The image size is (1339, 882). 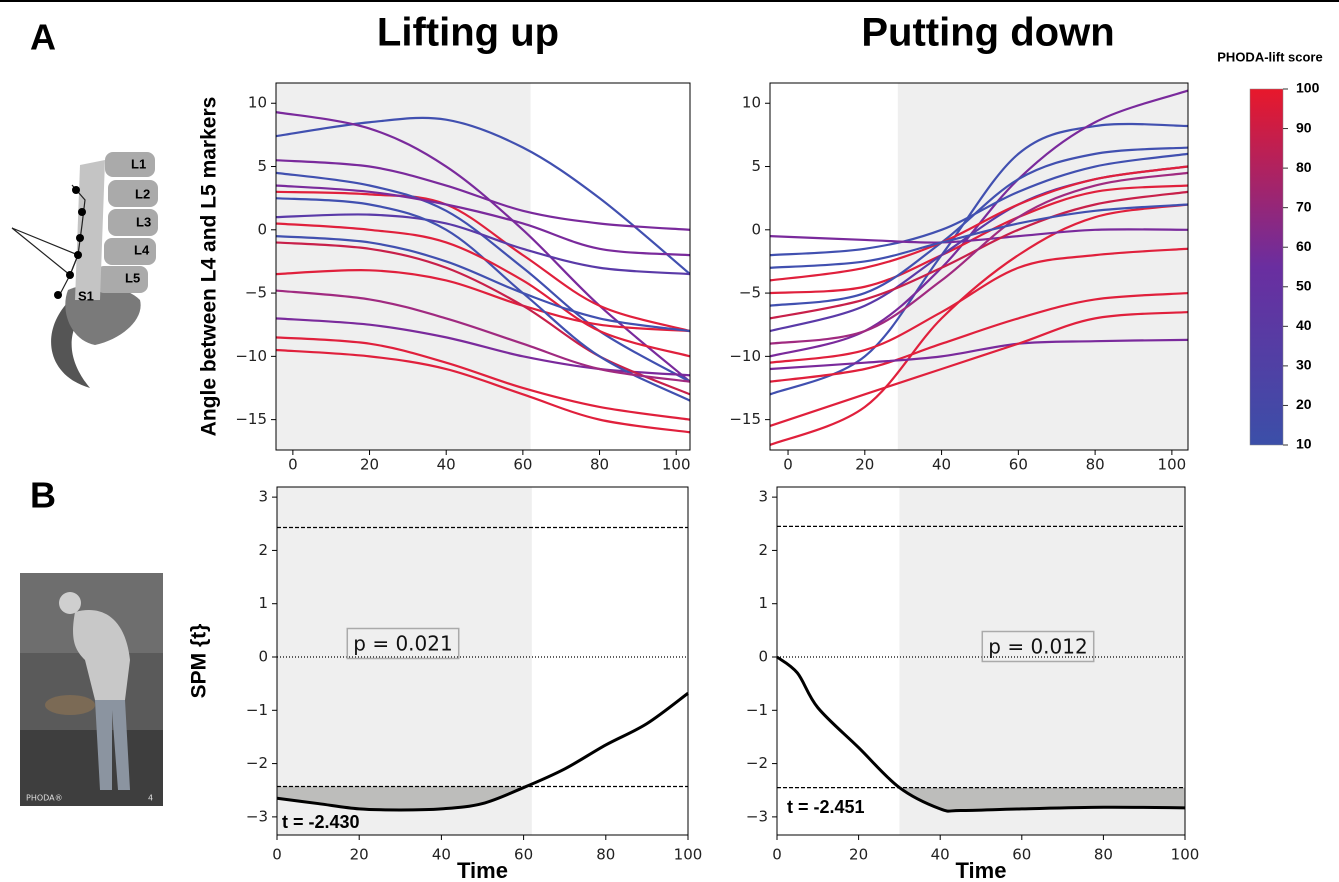 I want to click on panel-label: A, so click(x=43, y=37).